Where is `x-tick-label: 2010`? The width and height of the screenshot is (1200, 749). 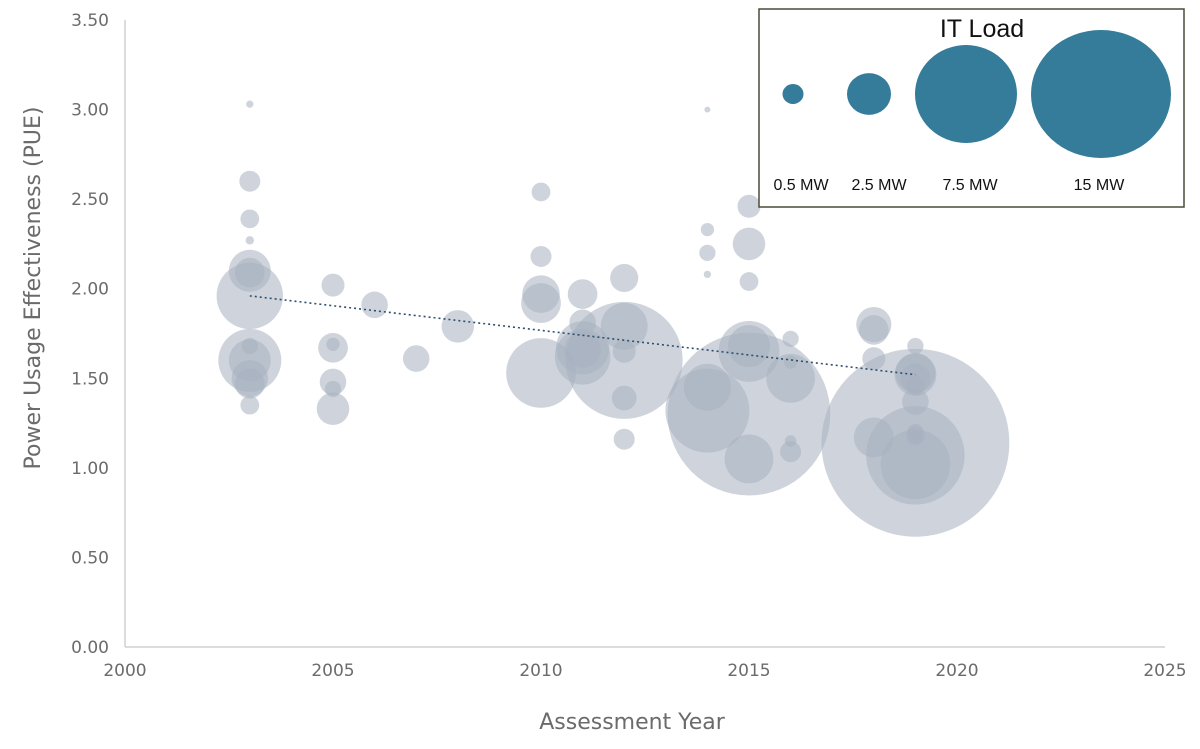
x-tick-label: 2010 is located at coordinates (540, 671).